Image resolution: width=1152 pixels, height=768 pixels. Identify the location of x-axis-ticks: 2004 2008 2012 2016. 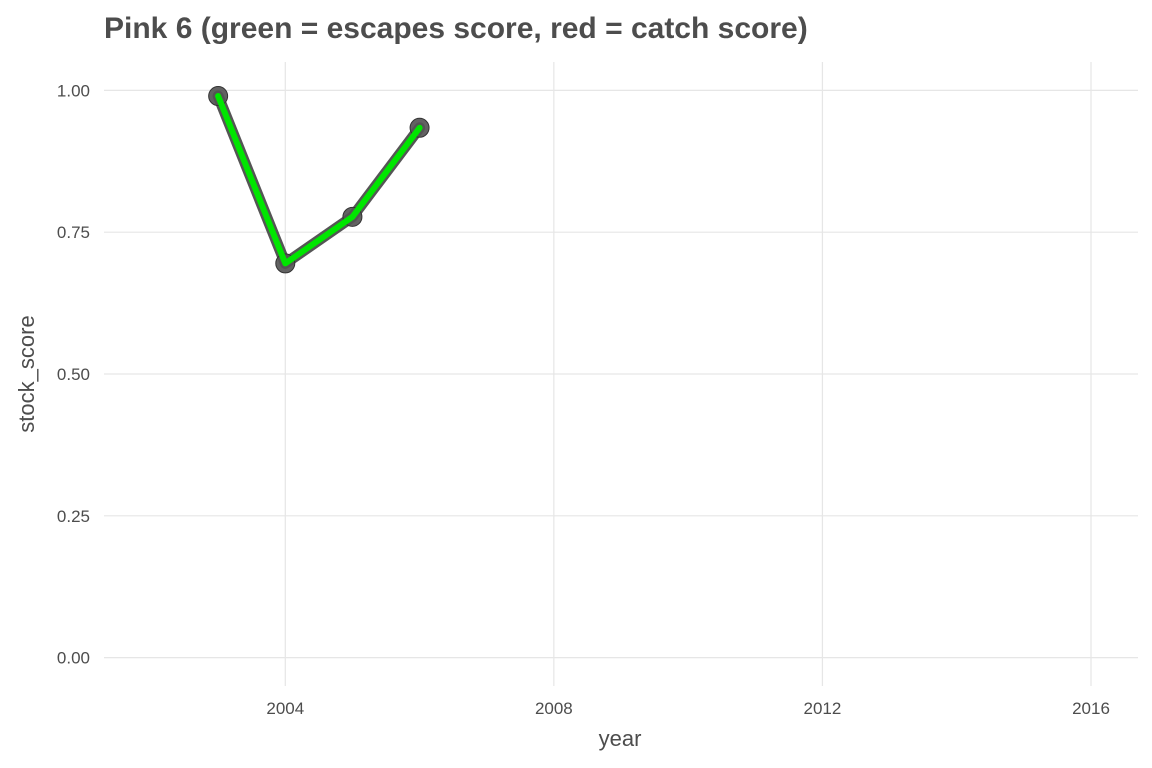
(688, 708).